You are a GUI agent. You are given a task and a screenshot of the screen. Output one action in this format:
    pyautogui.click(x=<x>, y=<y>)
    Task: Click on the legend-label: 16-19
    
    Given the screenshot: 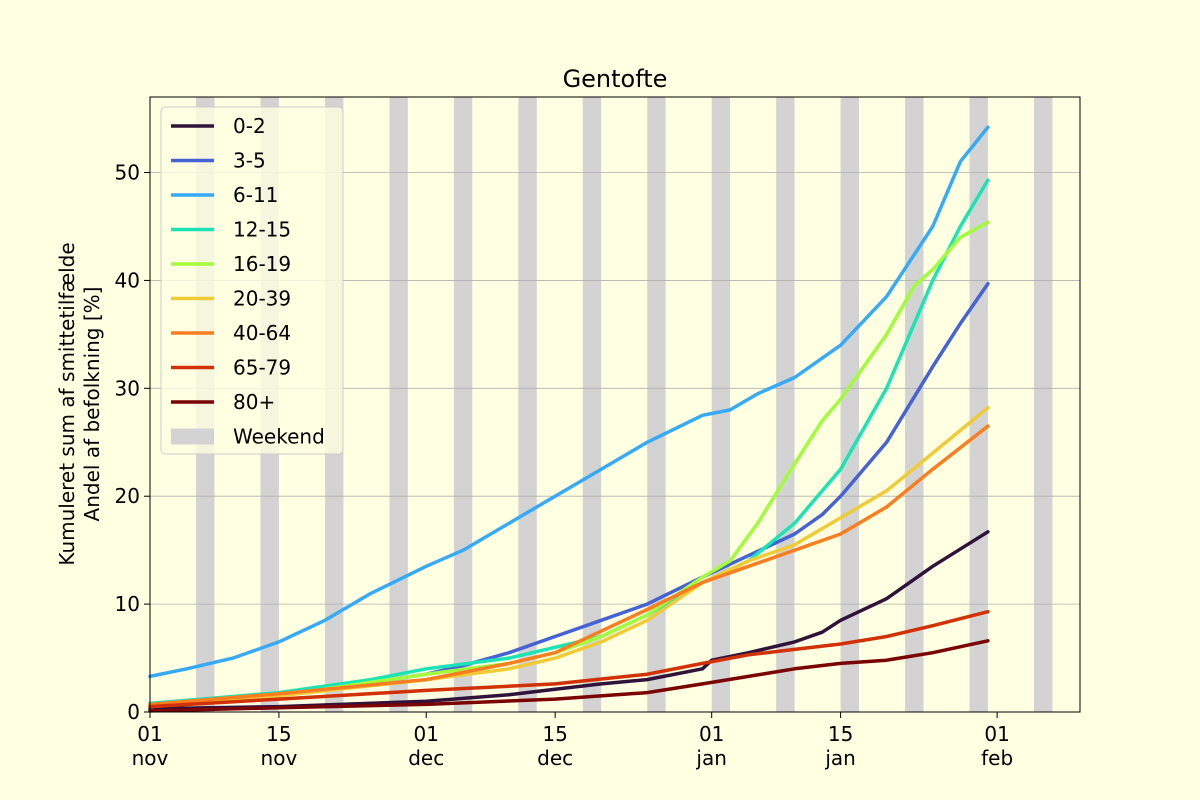 What is the action you would take?
    pyautogui.click(x=262, y=264)
    